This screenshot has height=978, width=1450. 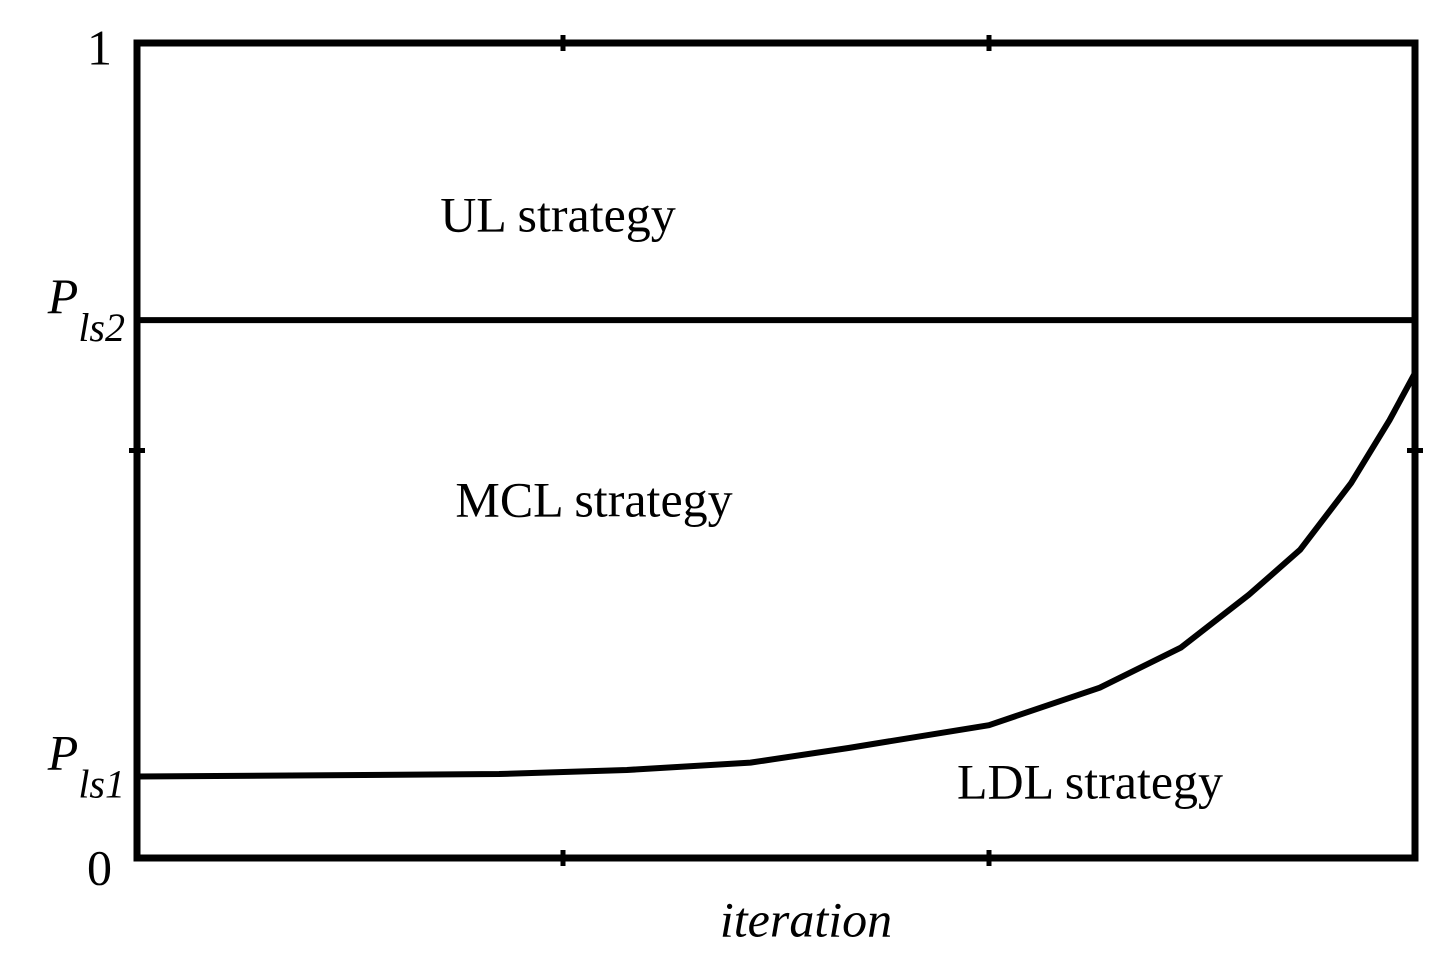 What do you see at coordinates (1090, 781) in the screenshot?
I see `region-label: LDL strategy` at bounding box center [1090, 781].